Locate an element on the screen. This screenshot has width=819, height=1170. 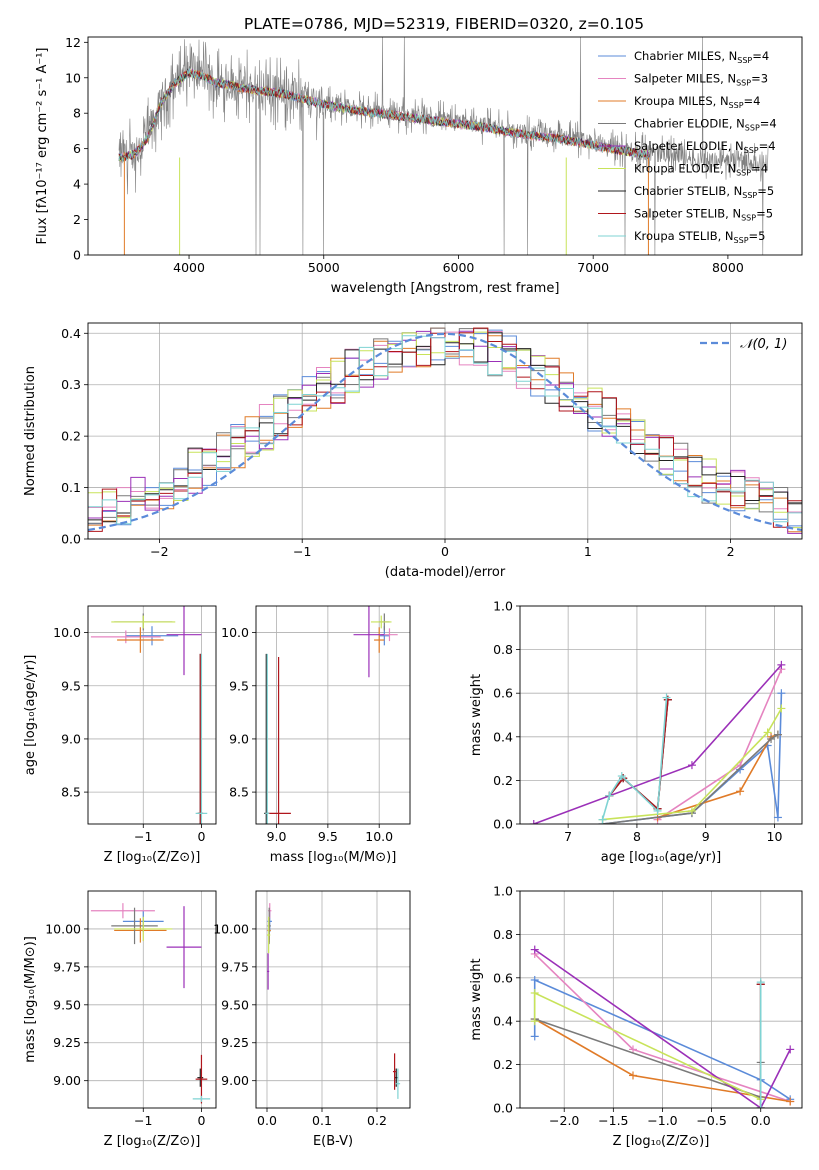
errorbar-kroupa-miles is located at coordinates (379, 640).